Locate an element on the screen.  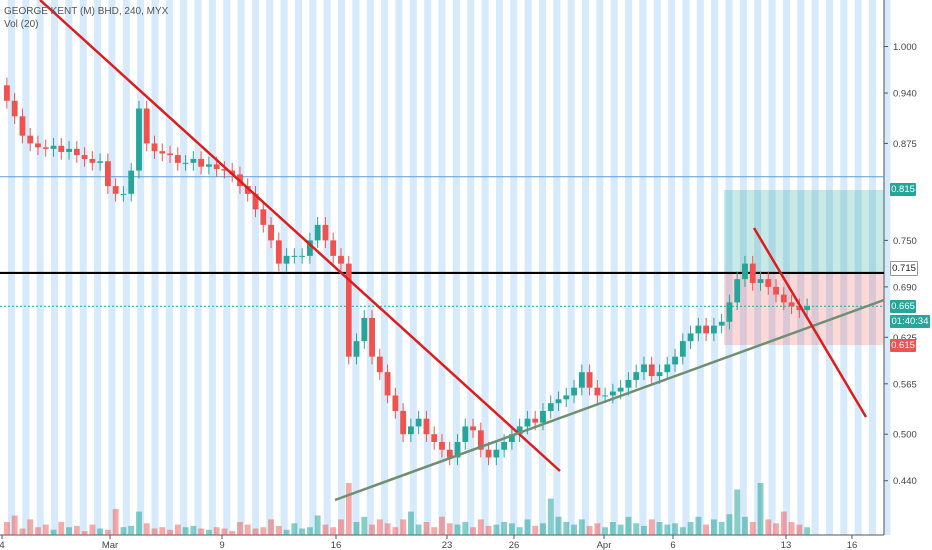
x-tick-label: Apr is located at coordinates (604, 545).